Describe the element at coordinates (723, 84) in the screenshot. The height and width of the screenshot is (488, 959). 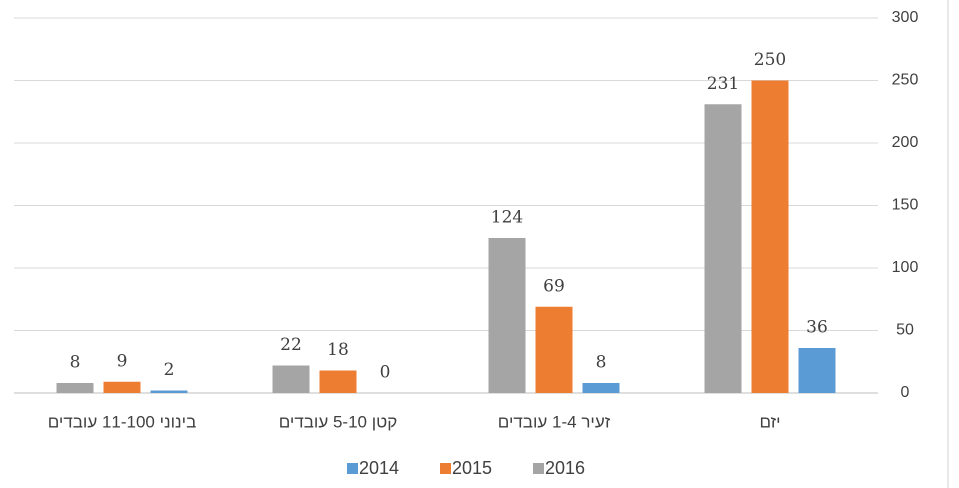
I see `data-label: 231` at that location.